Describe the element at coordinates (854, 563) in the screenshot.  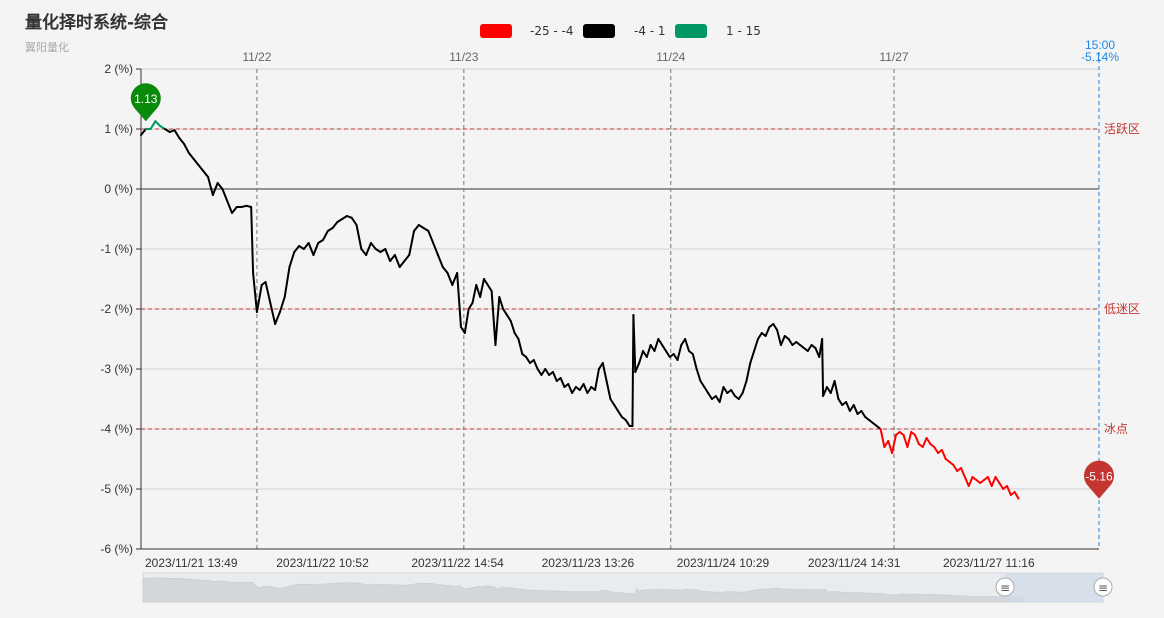
I see `x-tick-label: 2023/11/24 14:31` at that location.